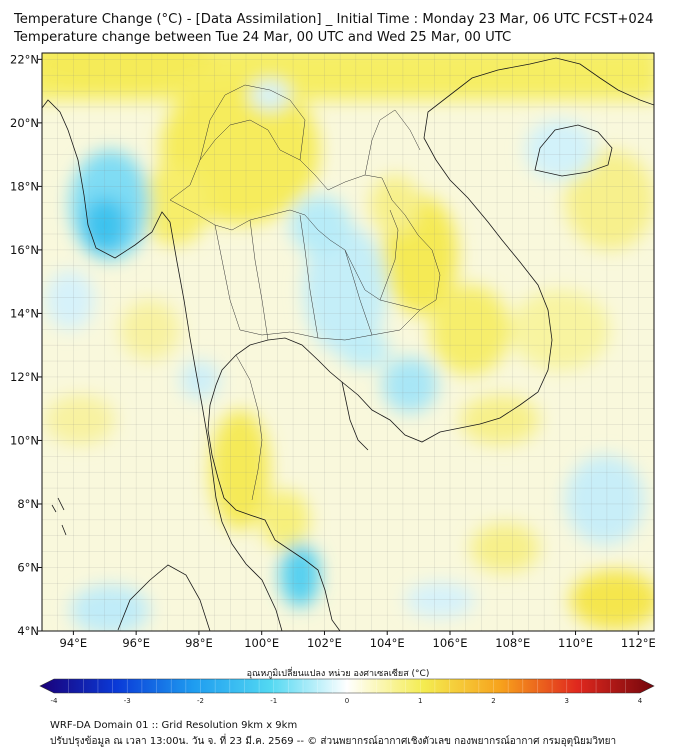  I want to click on lat-tick-label: 12°N, so click(24, 377).